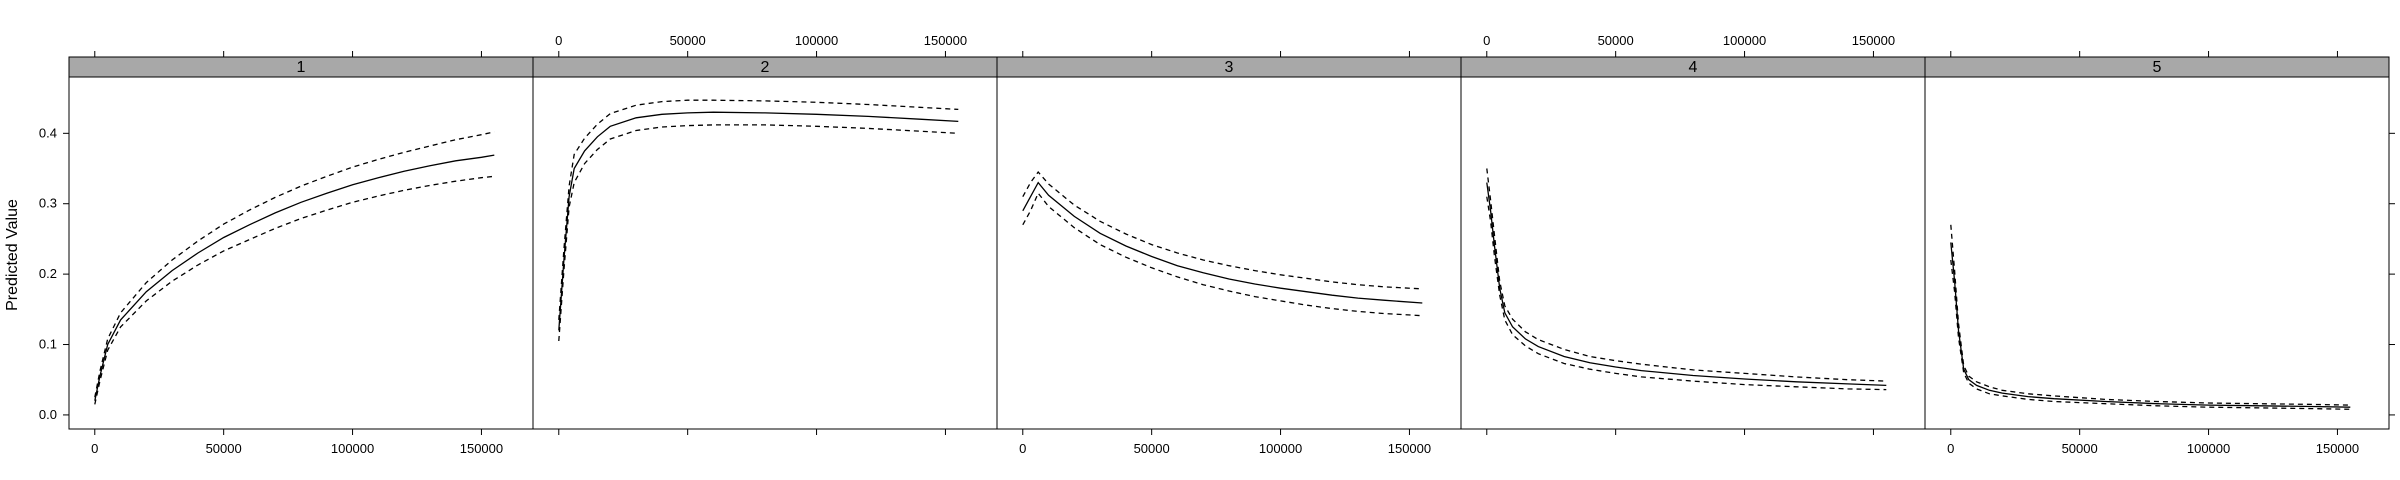  I want to click on x-tick-label-1-1: 50000, so click(224, 448).